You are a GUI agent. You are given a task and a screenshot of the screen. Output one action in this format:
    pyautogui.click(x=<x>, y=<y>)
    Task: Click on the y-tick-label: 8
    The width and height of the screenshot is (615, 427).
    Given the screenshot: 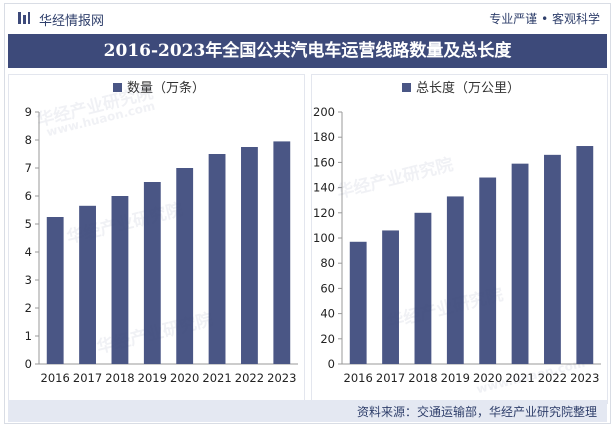 What is the action you would take?
    pyautogui.click(x=28, y=140)
    